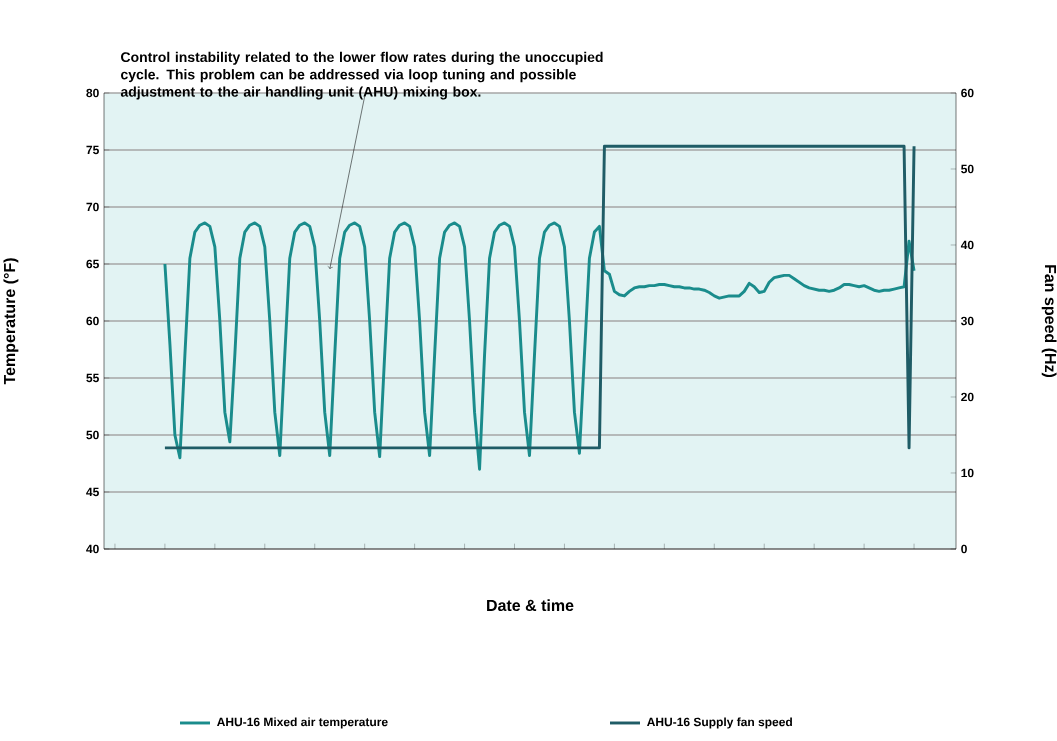  What do you see at coordinates (1049, 321) in the screenshot?
I see `y2-axis-title: Fan speed (Hz)` at bounding box center [1049, 321].